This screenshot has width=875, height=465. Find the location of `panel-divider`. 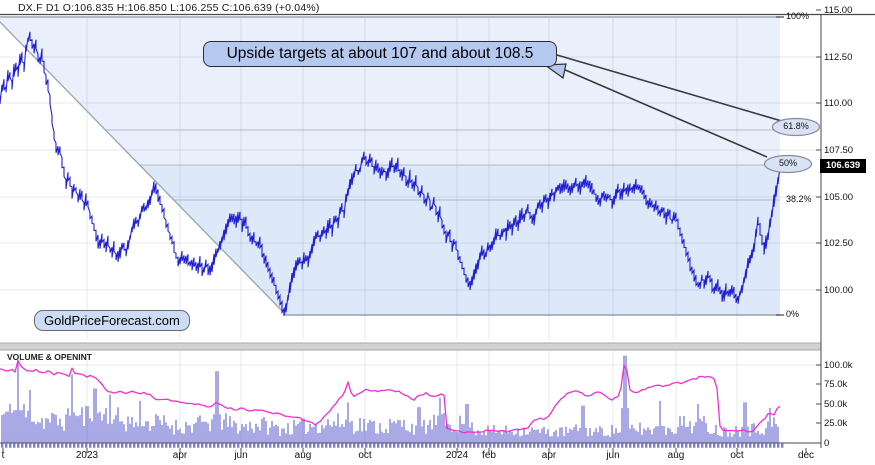

panel-divider is located at coordinates (410, 346).